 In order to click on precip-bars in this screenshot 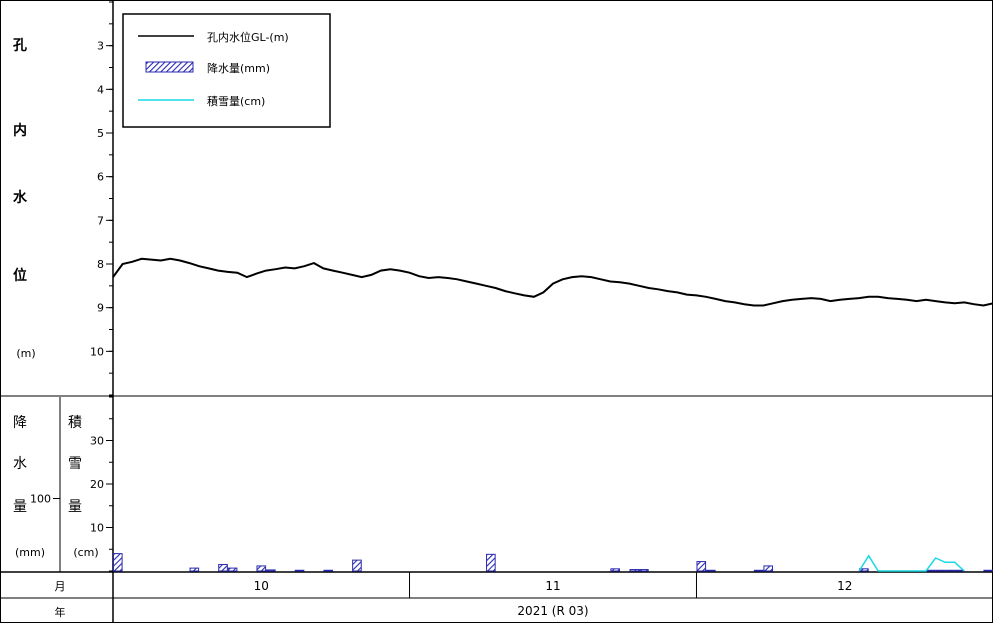, I will do `click(553, 562)`.